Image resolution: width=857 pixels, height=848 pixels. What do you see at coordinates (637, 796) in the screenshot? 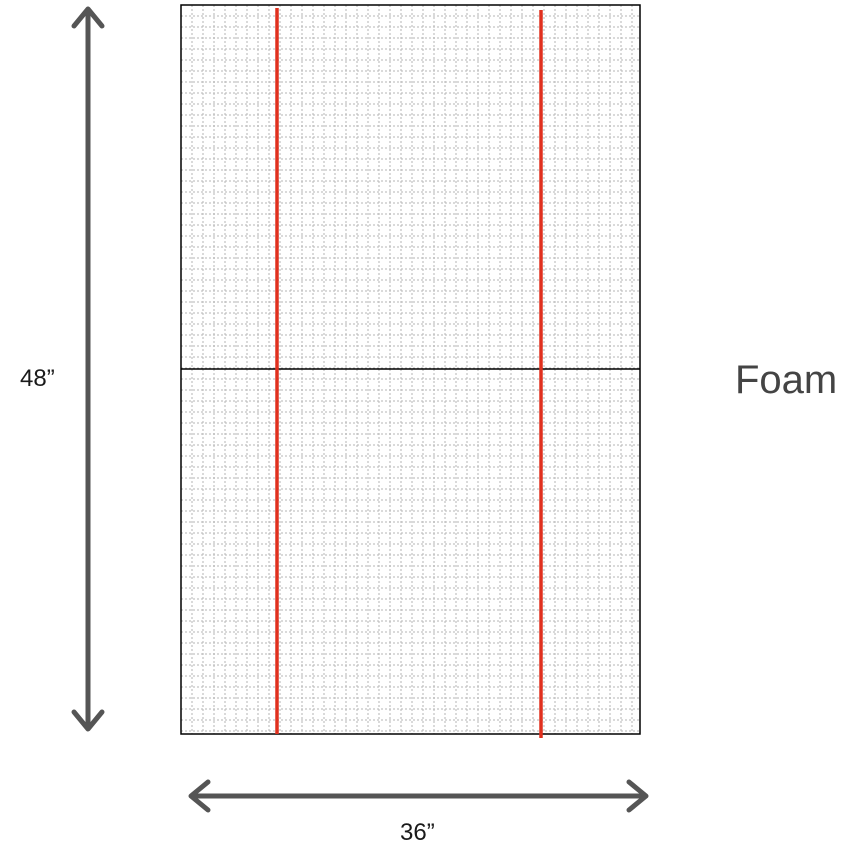
I see `width-arrow-right-head` at bounding box center [637, 796].